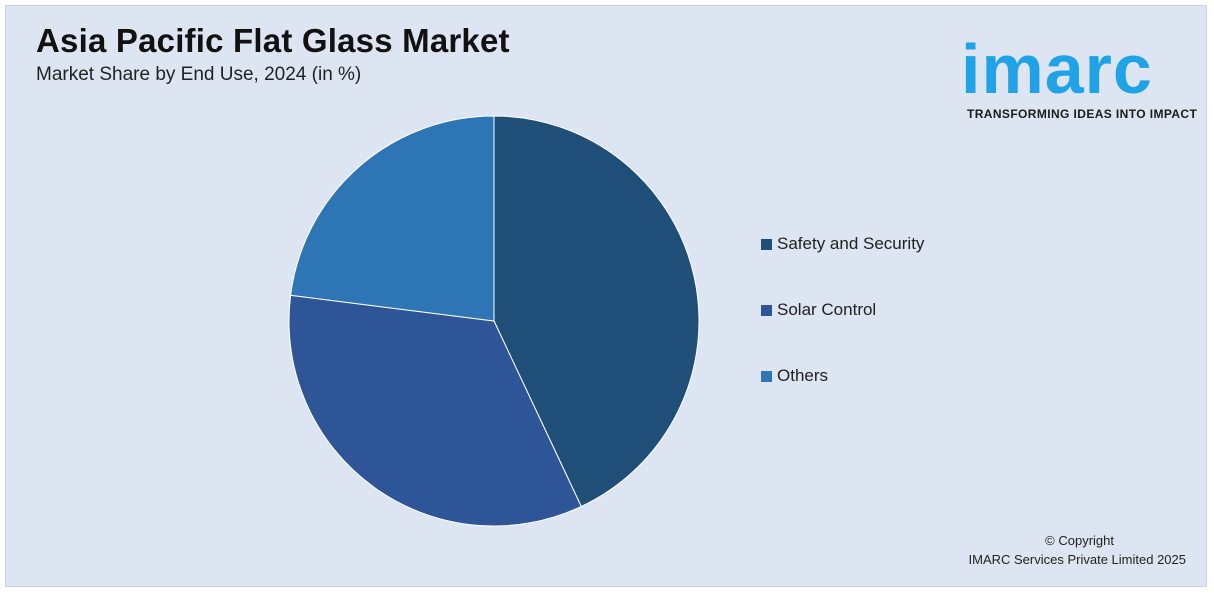  I want to click on pie-slice-others, so click(392, 218).